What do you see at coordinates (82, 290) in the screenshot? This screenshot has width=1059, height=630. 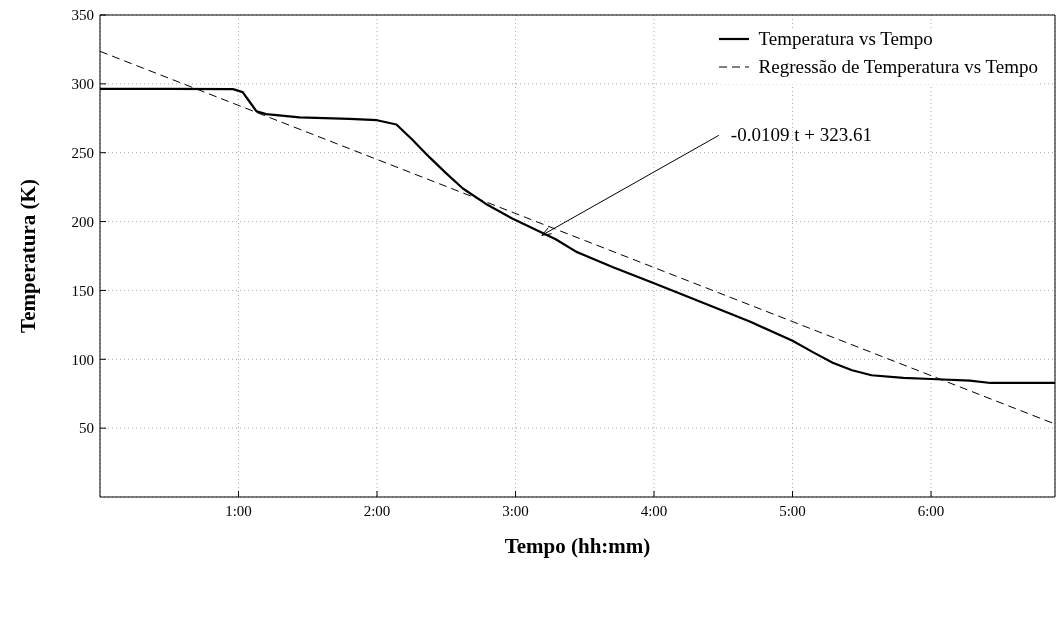 I see `y-tick-label: 150` at bounding box center [82, 290].